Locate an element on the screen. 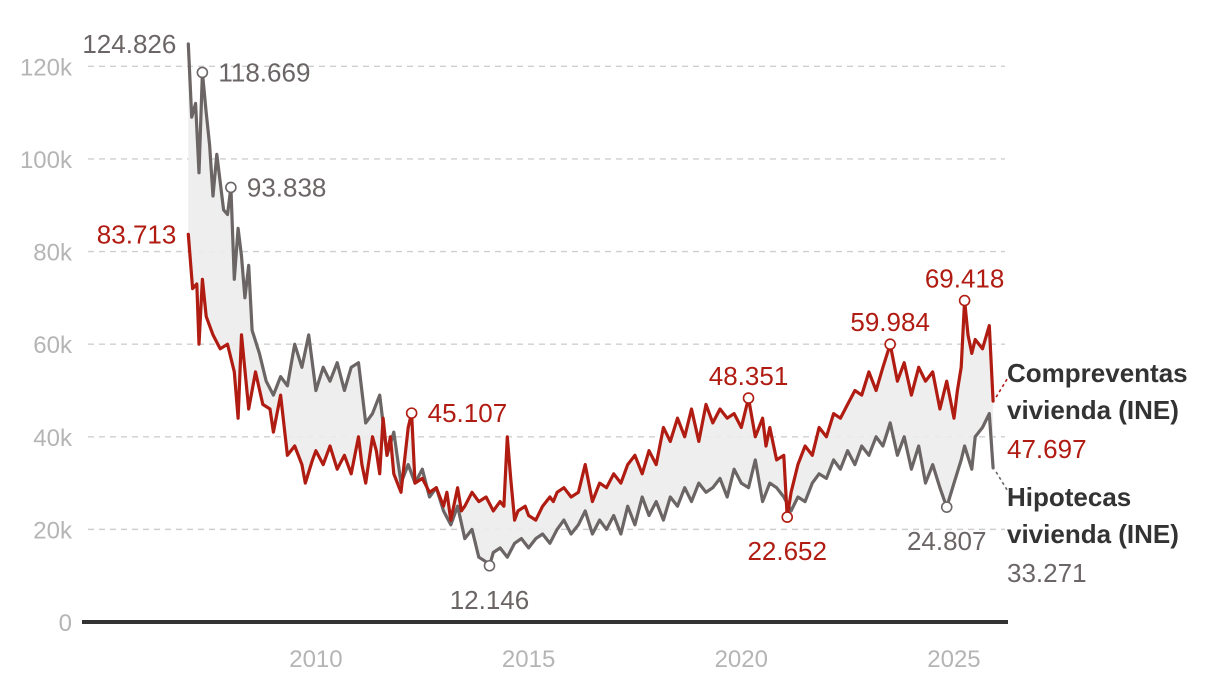 This screenshot has height=688, width=1220. series-end-value-hipotecas: 33.271 is located at coordinates (1047, 573).